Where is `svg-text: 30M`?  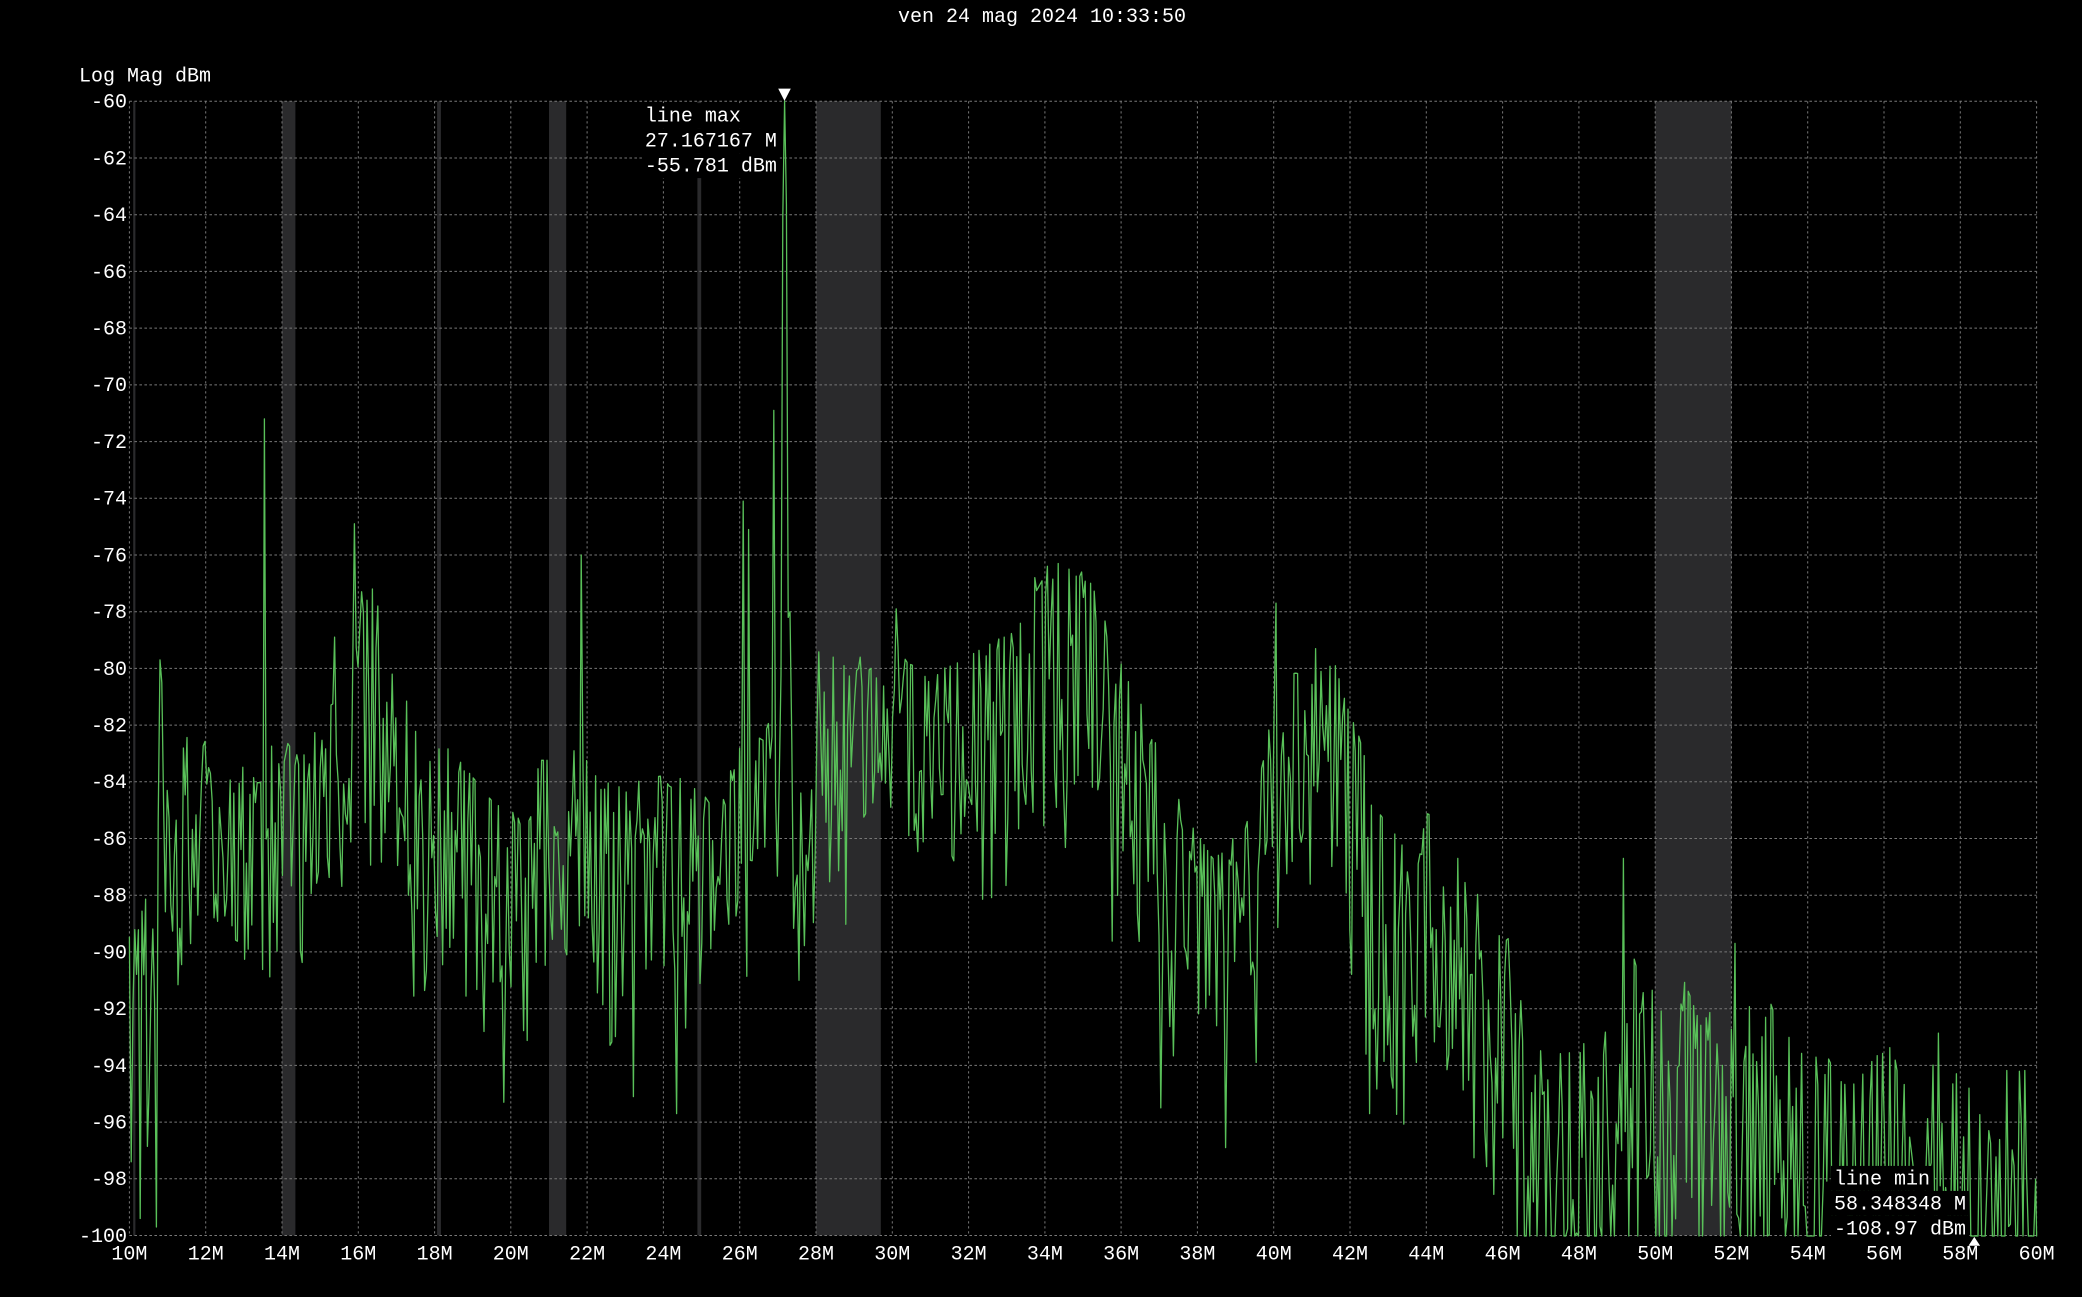 svg-text: 30M is located at coordinates (892, 1255).